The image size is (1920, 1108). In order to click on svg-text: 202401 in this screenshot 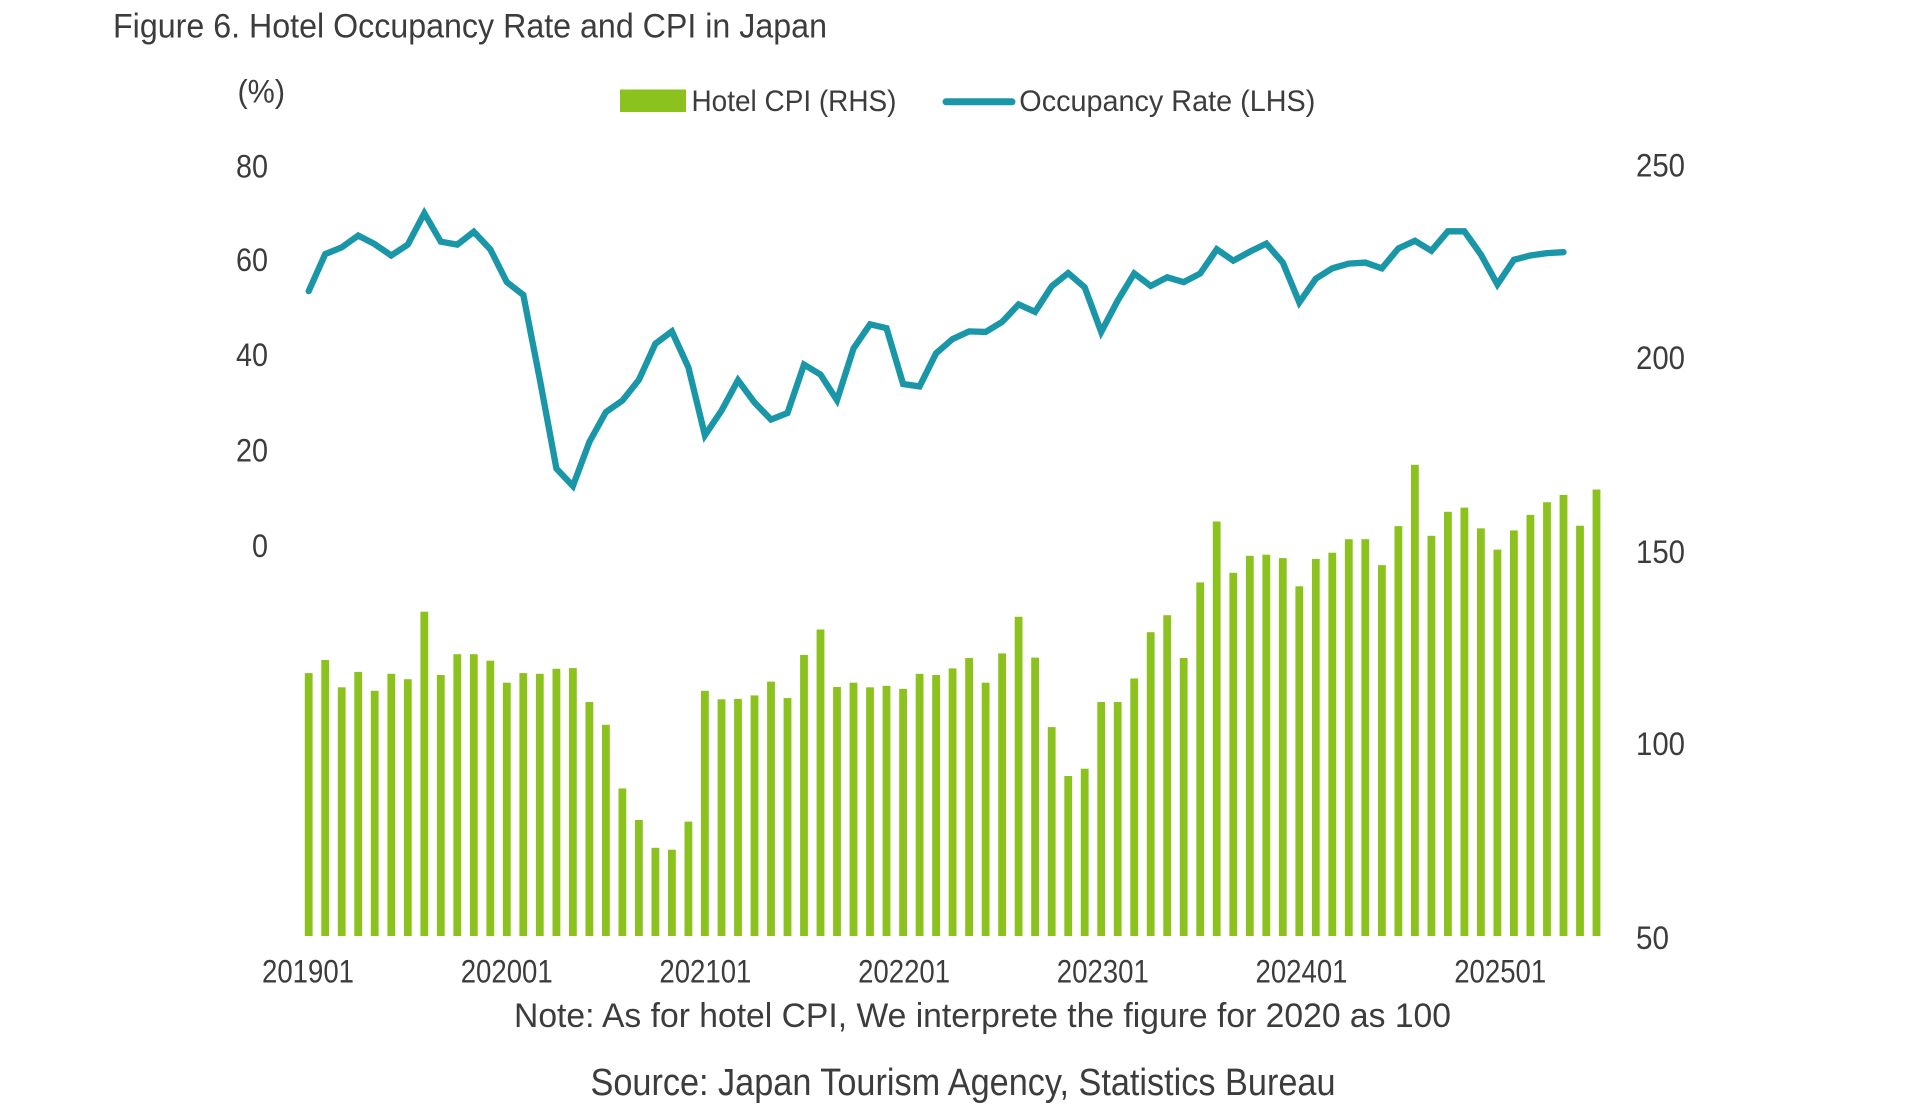, I will do `click(1302, 971)`.